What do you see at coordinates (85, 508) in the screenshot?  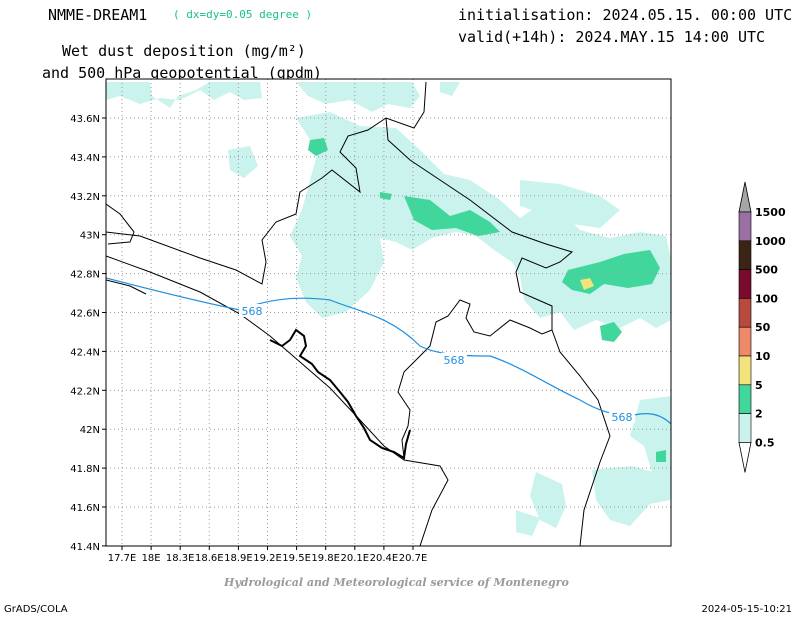 I see `lat-tick-label: 41.6N` at bounding box center [85, 508].